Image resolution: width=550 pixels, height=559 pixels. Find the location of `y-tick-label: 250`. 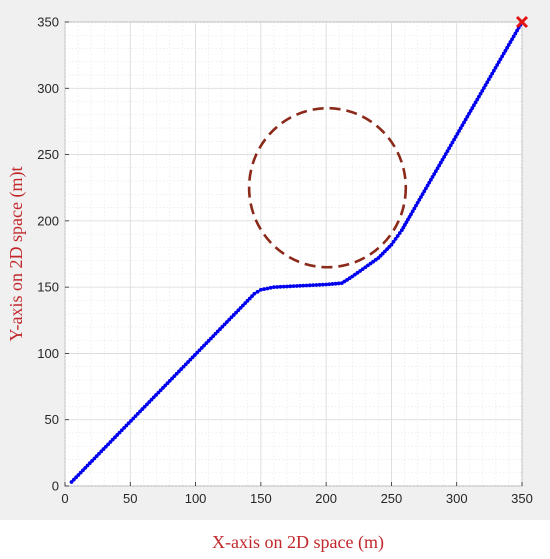

y-tick-label: 250 is located at coordinates (48, 154).